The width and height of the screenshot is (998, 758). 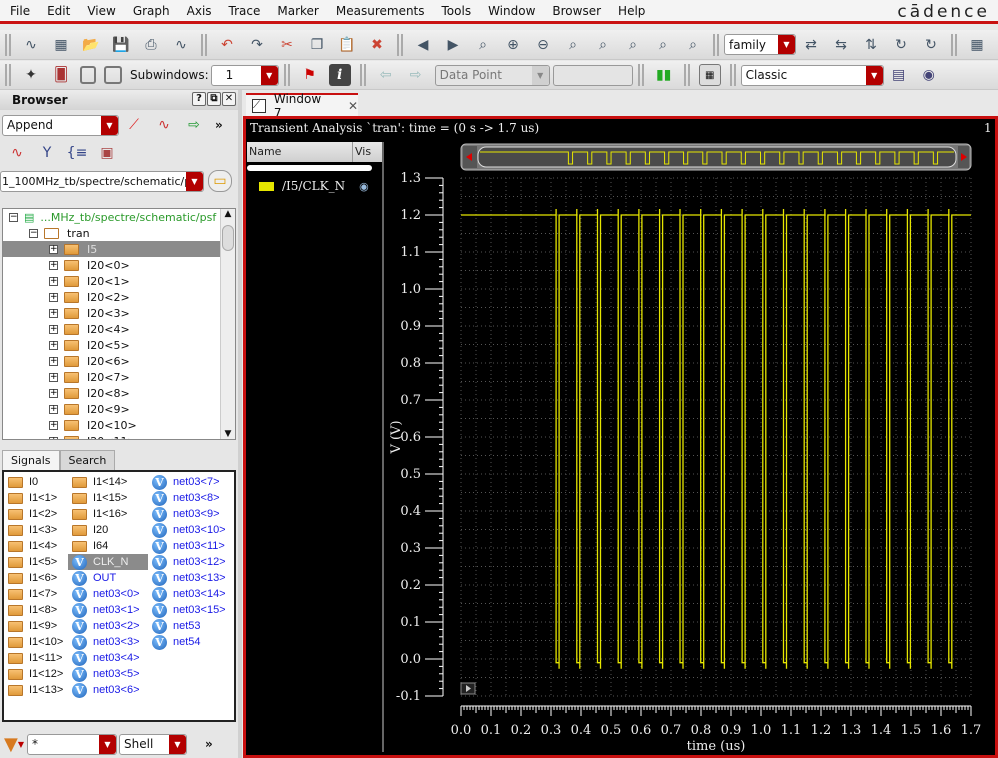 What do you see at coordinates (108, 530) in the screenshot?
I see `signal-item: I20` at bounding box center [108, 530].